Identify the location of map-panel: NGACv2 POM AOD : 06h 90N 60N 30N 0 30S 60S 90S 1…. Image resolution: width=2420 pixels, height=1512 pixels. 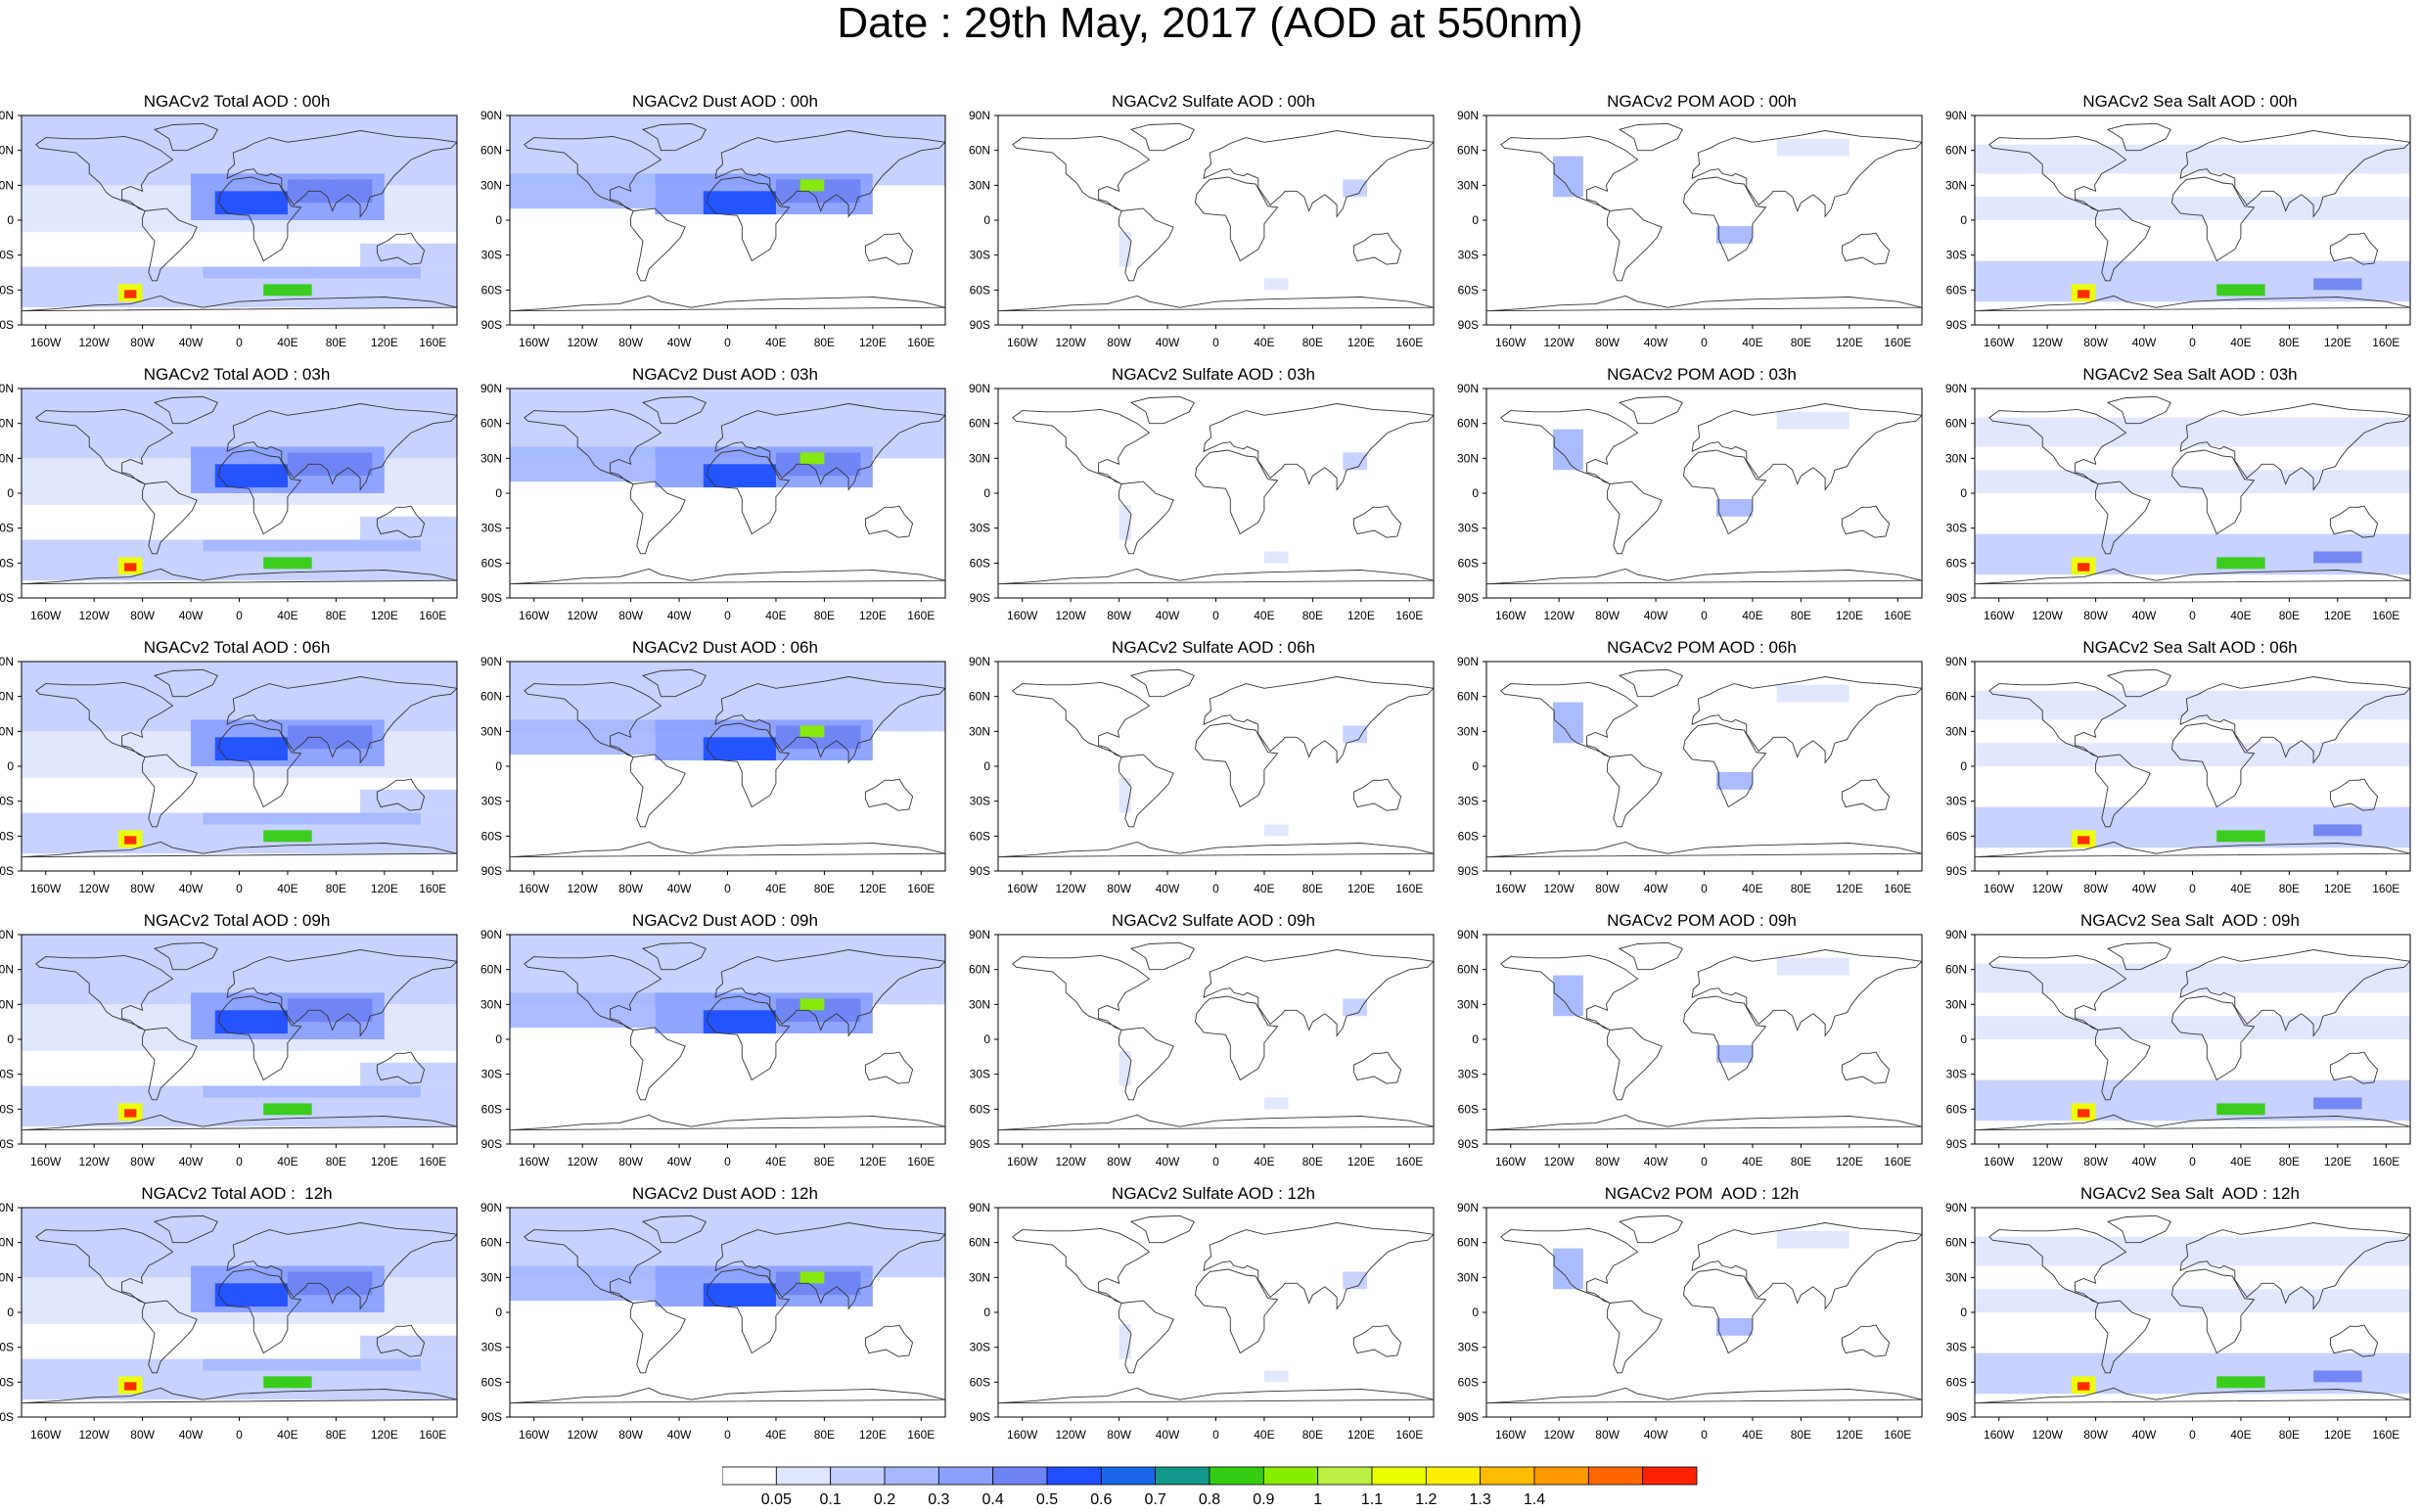
(1701, 772).